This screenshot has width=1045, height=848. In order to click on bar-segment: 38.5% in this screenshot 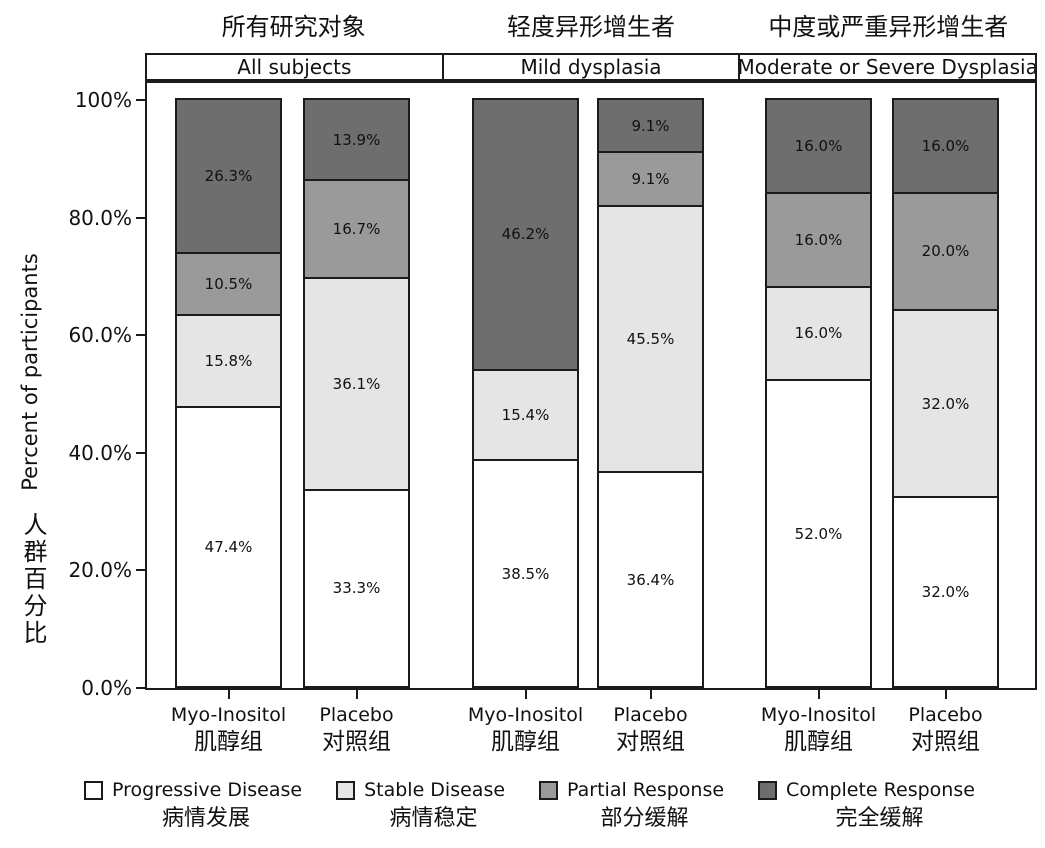, I will do `click(525, 573)`.